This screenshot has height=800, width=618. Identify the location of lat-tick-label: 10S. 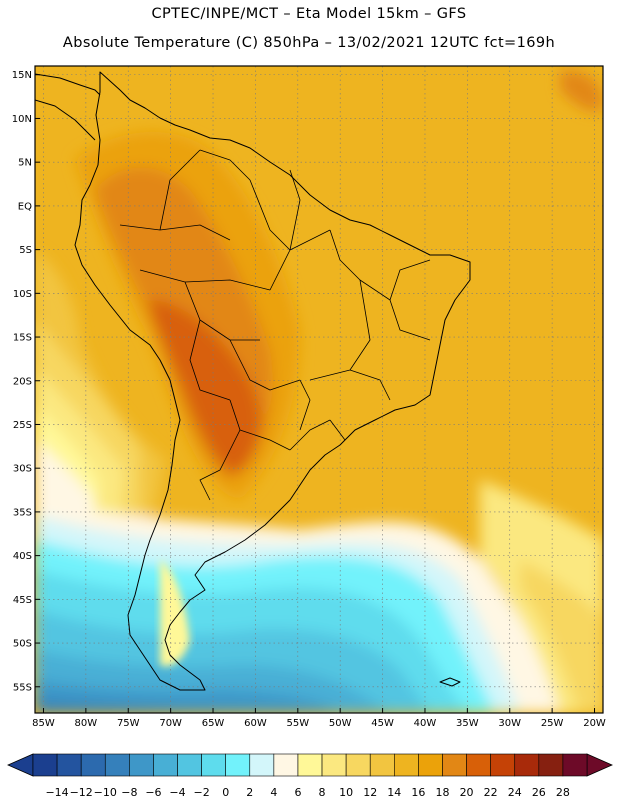
(22, 294).